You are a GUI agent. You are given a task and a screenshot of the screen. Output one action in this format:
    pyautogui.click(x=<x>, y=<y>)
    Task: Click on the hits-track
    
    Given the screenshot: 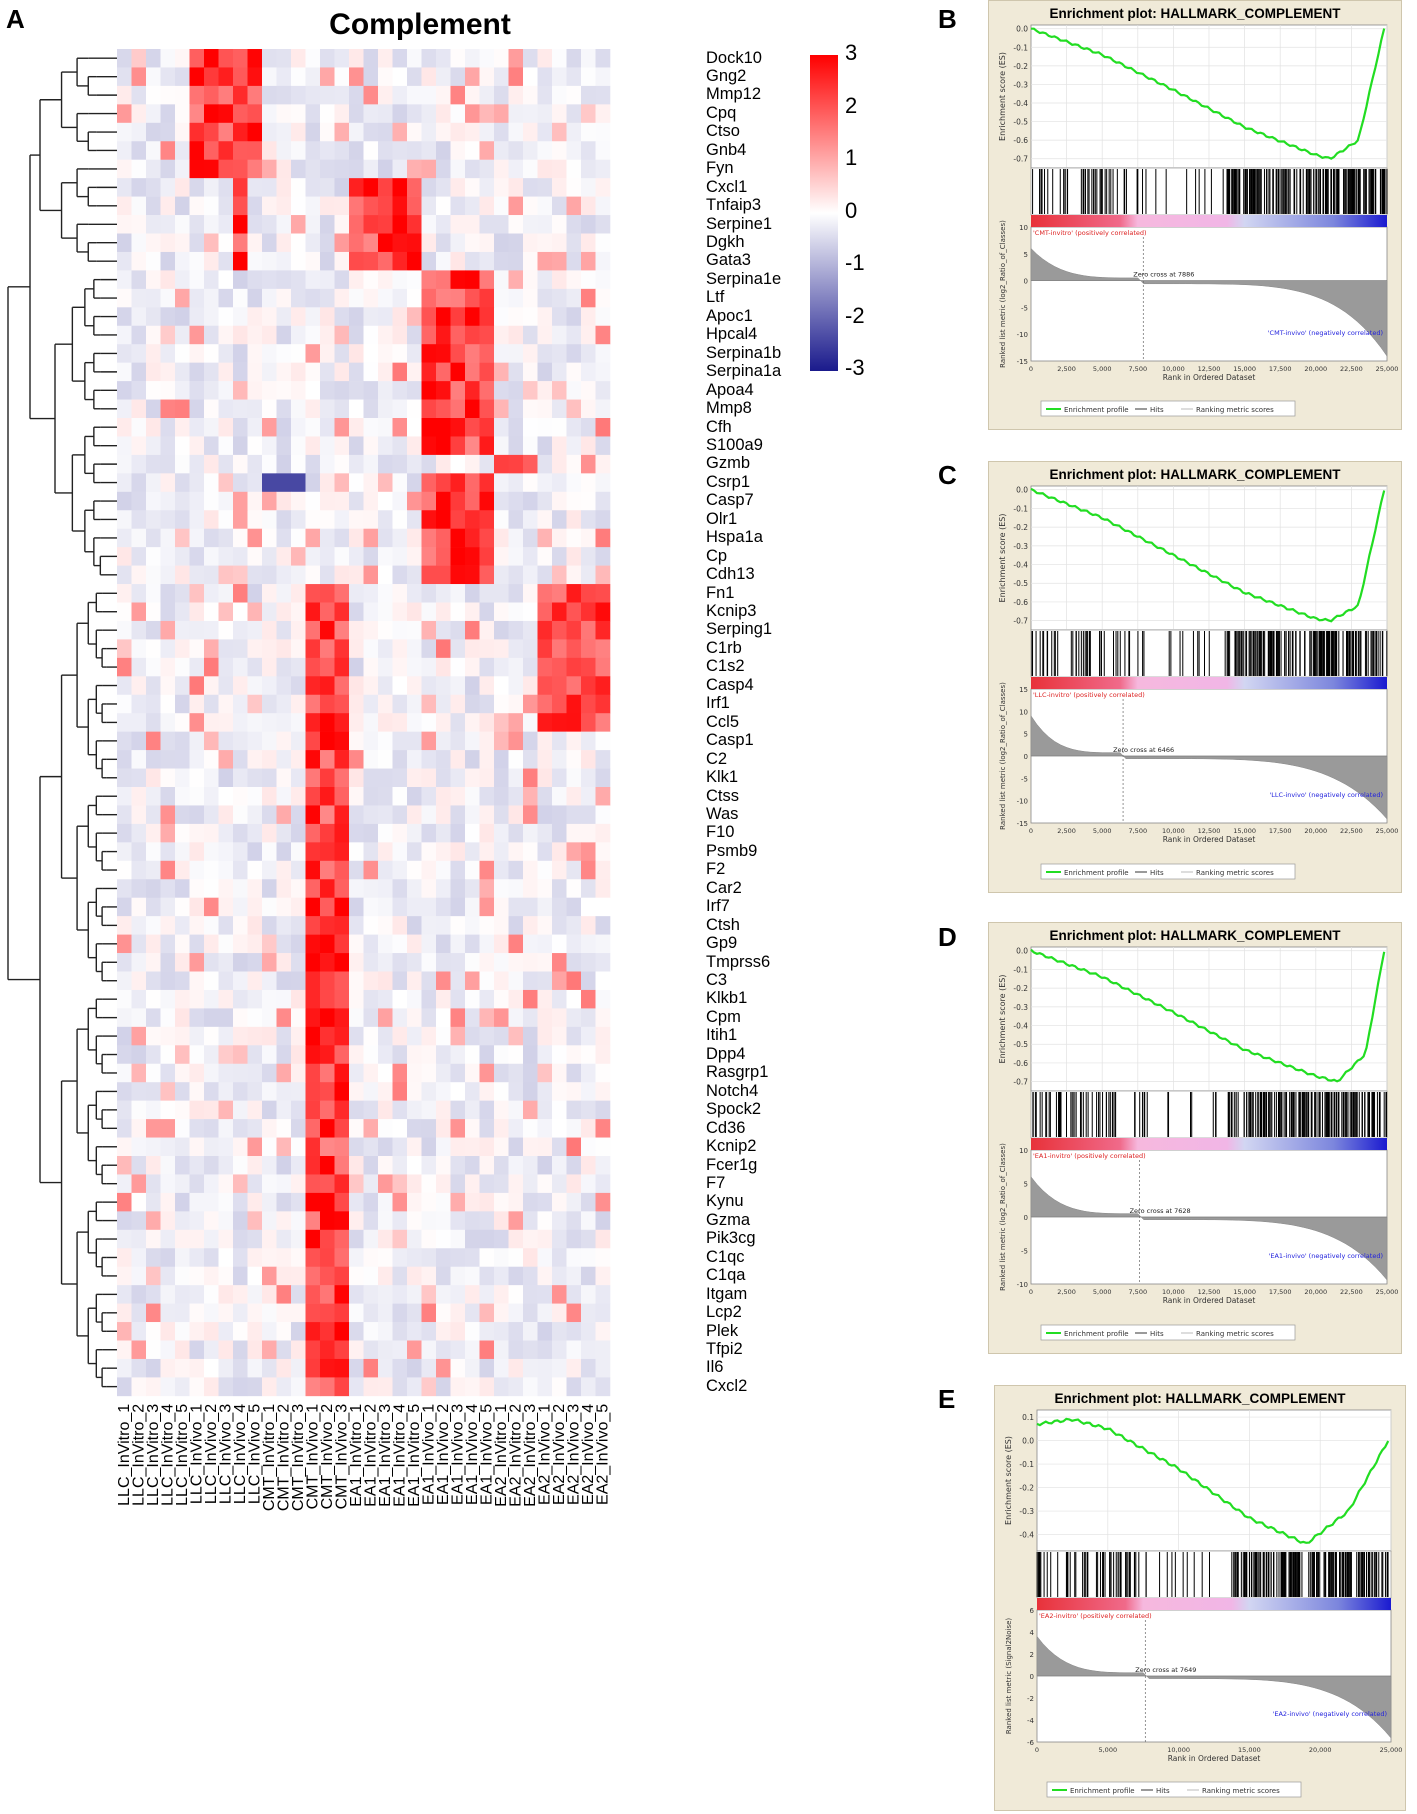 What is the action you would take?
    pyautogui.click(x=1209, y=191)
    